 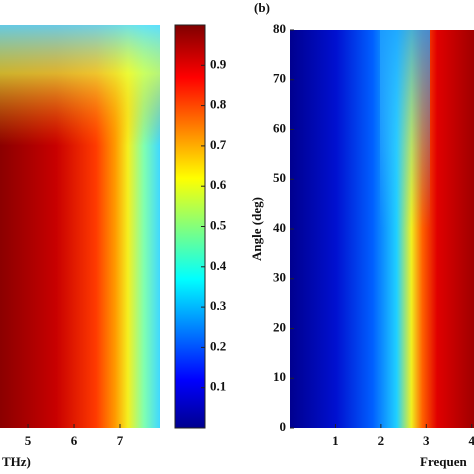 What do you see at coordinates (279, 326) in the screenshot?
I see `y-tick-label: 20` at bounding box center [279, 326].